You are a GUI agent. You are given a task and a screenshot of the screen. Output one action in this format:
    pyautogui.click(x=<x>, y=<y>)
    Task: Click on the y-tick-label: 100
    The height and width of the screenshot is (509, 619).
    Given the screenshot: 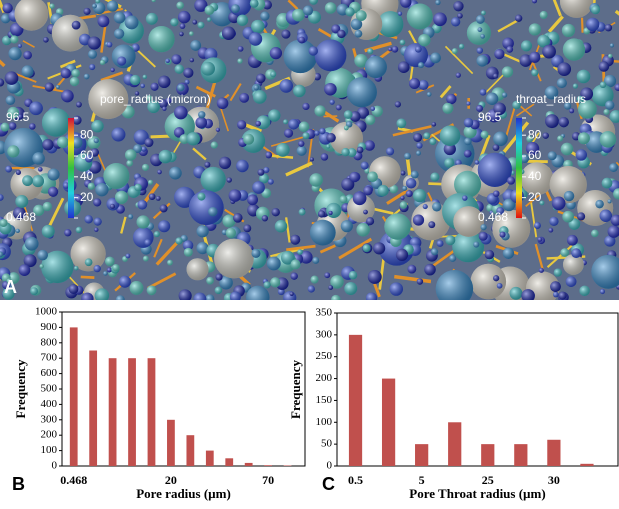 What is the action you would take?
    pyautogui.click(x=49, y=450)
    